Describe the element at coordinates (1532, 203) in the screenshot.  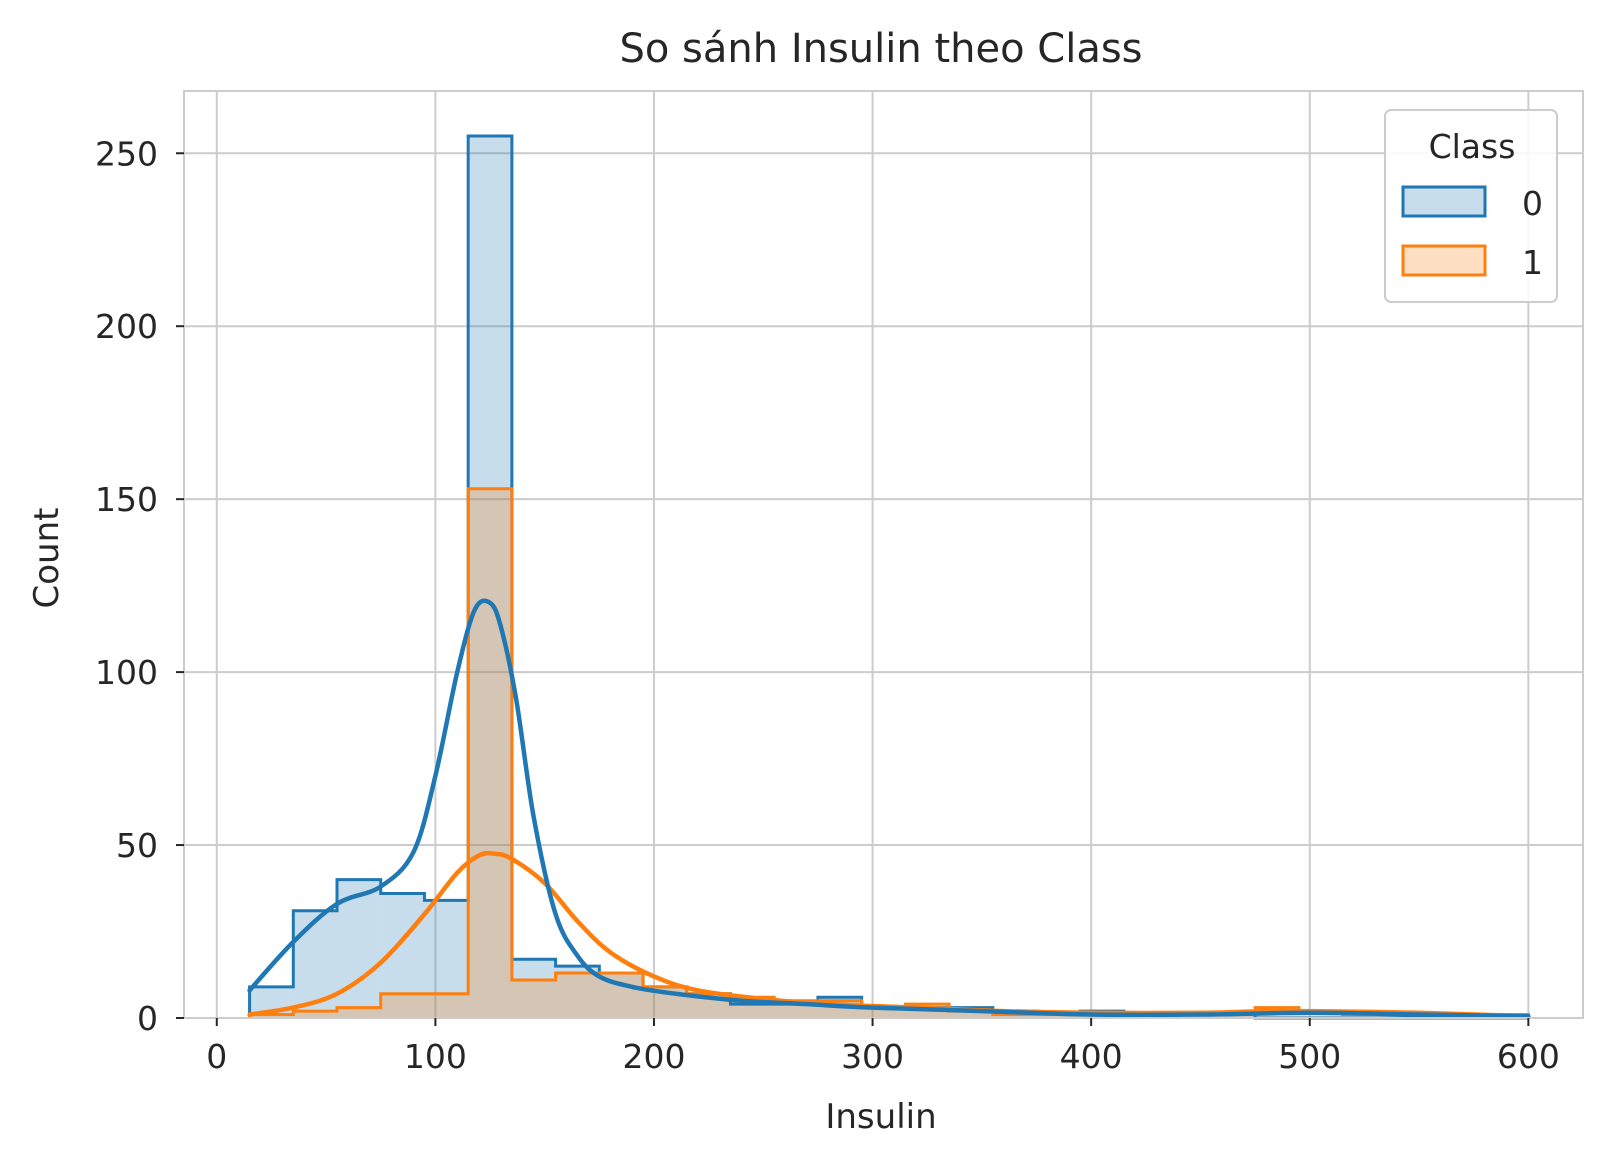
I see `legend-label-class-0: 0` at that location.